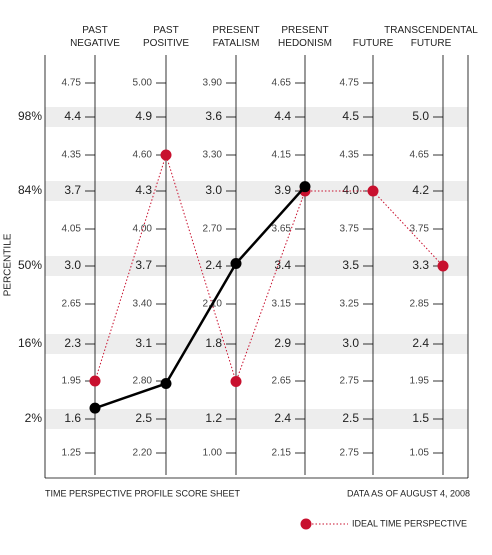 This screenshot has height=555, width=492. What do you see at coordinates (282, 265) in the screenshot?
I see `scale-label: 3.4` at bounding box center [282, 265].